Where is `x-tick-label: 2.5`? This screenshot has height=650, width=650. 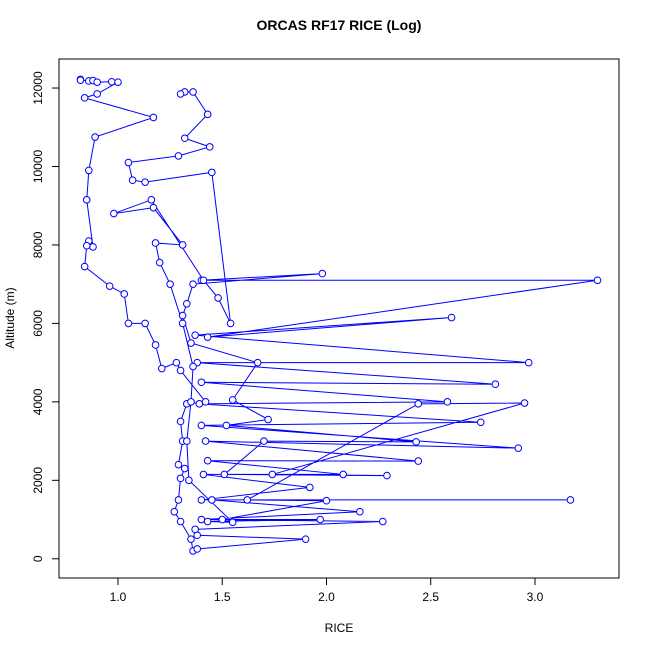 x-tick-label: 2.5 is located at coordinates (430, 597).